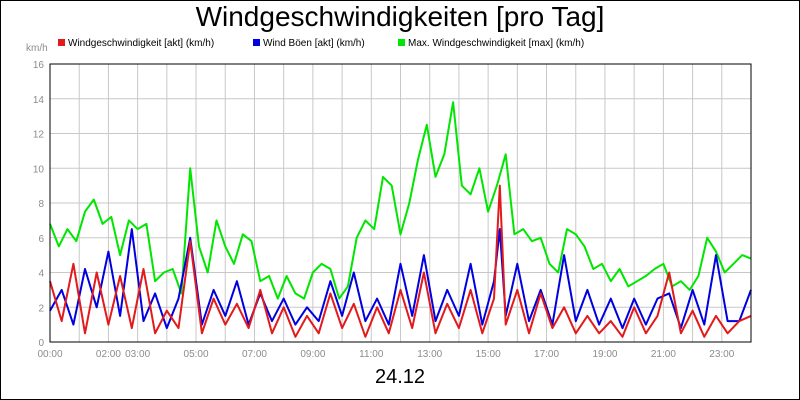 The image size is (800, 400). I want to click on legend-swatch-green, so click(401, 42).